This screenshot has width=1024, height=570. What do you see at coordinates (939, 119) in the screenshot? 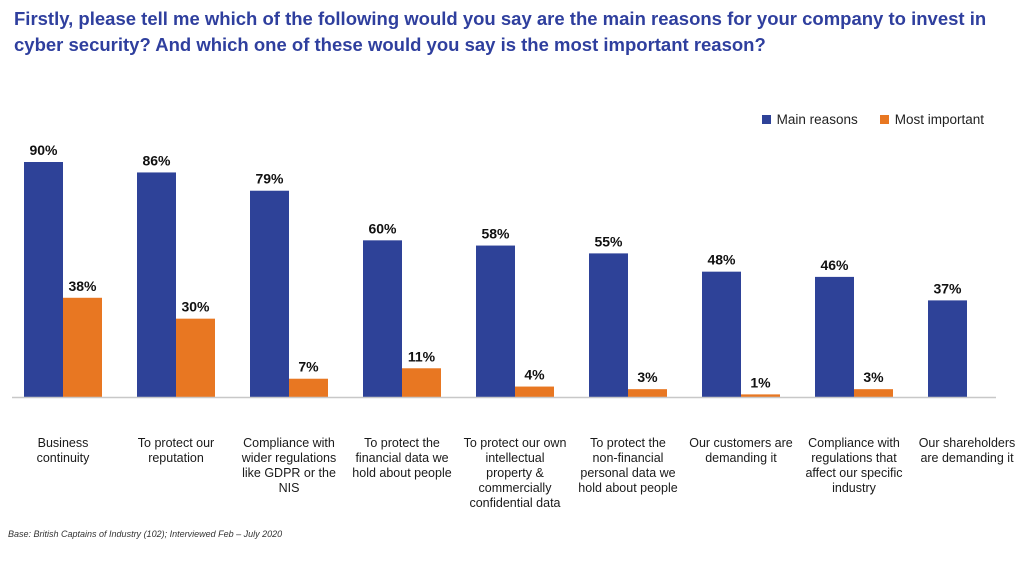
I see `legend-label-important: Most important` at bounding box center [939, 119].